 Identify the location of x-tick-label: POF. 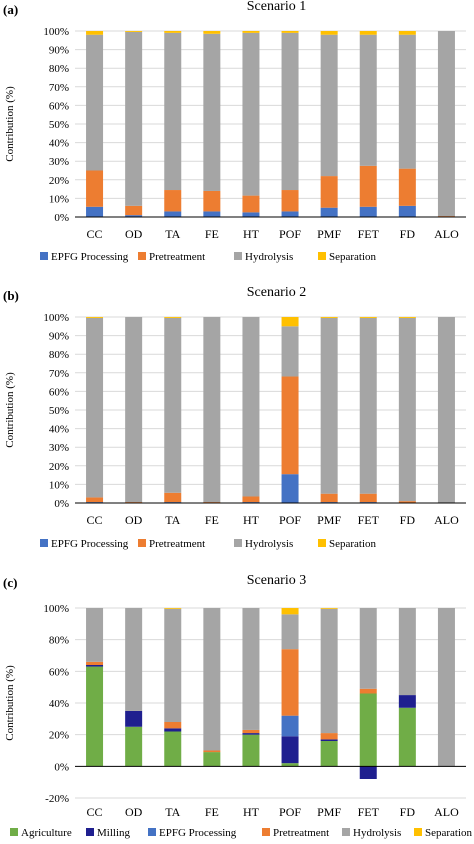
(290, 234).